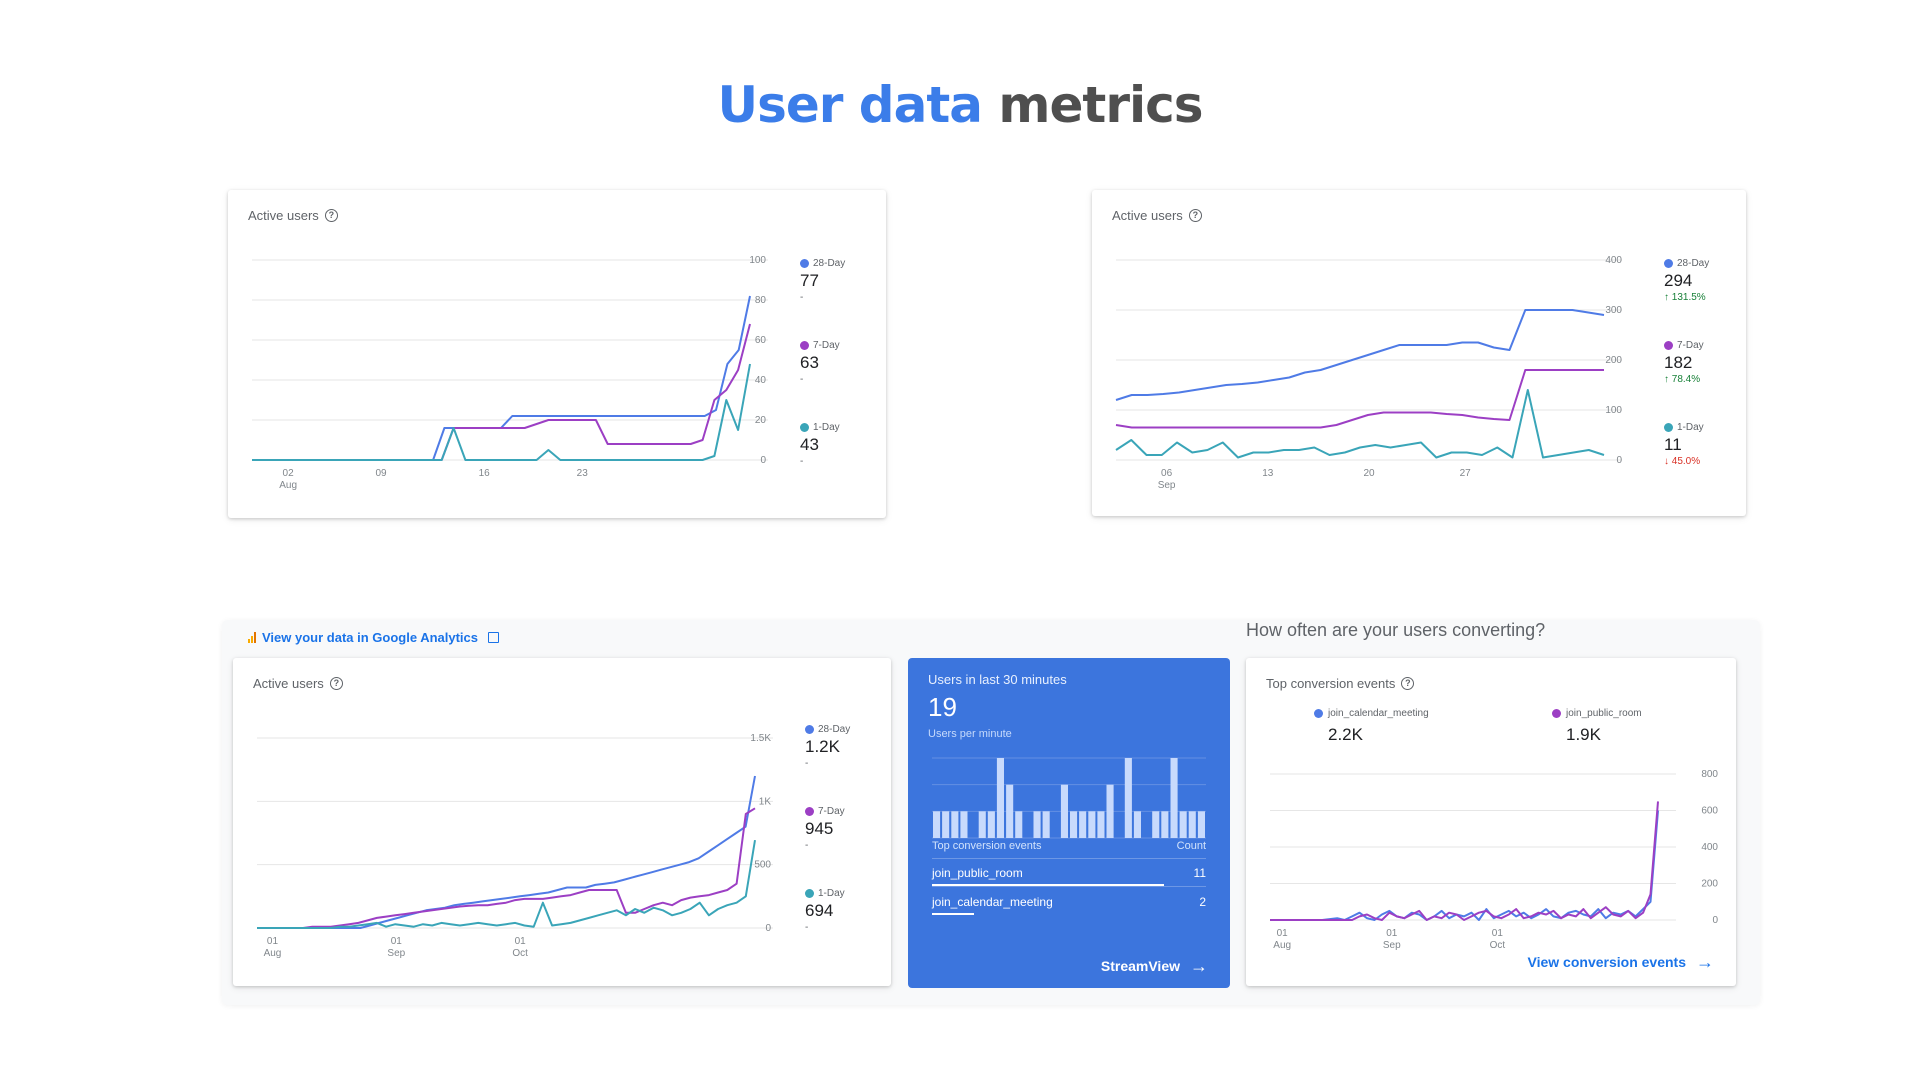 The width and height of the screenshot is (1920, 1080). I want to click on legend-item: 7-Day 182 ↑ 78.4%, so click(1704, 362).